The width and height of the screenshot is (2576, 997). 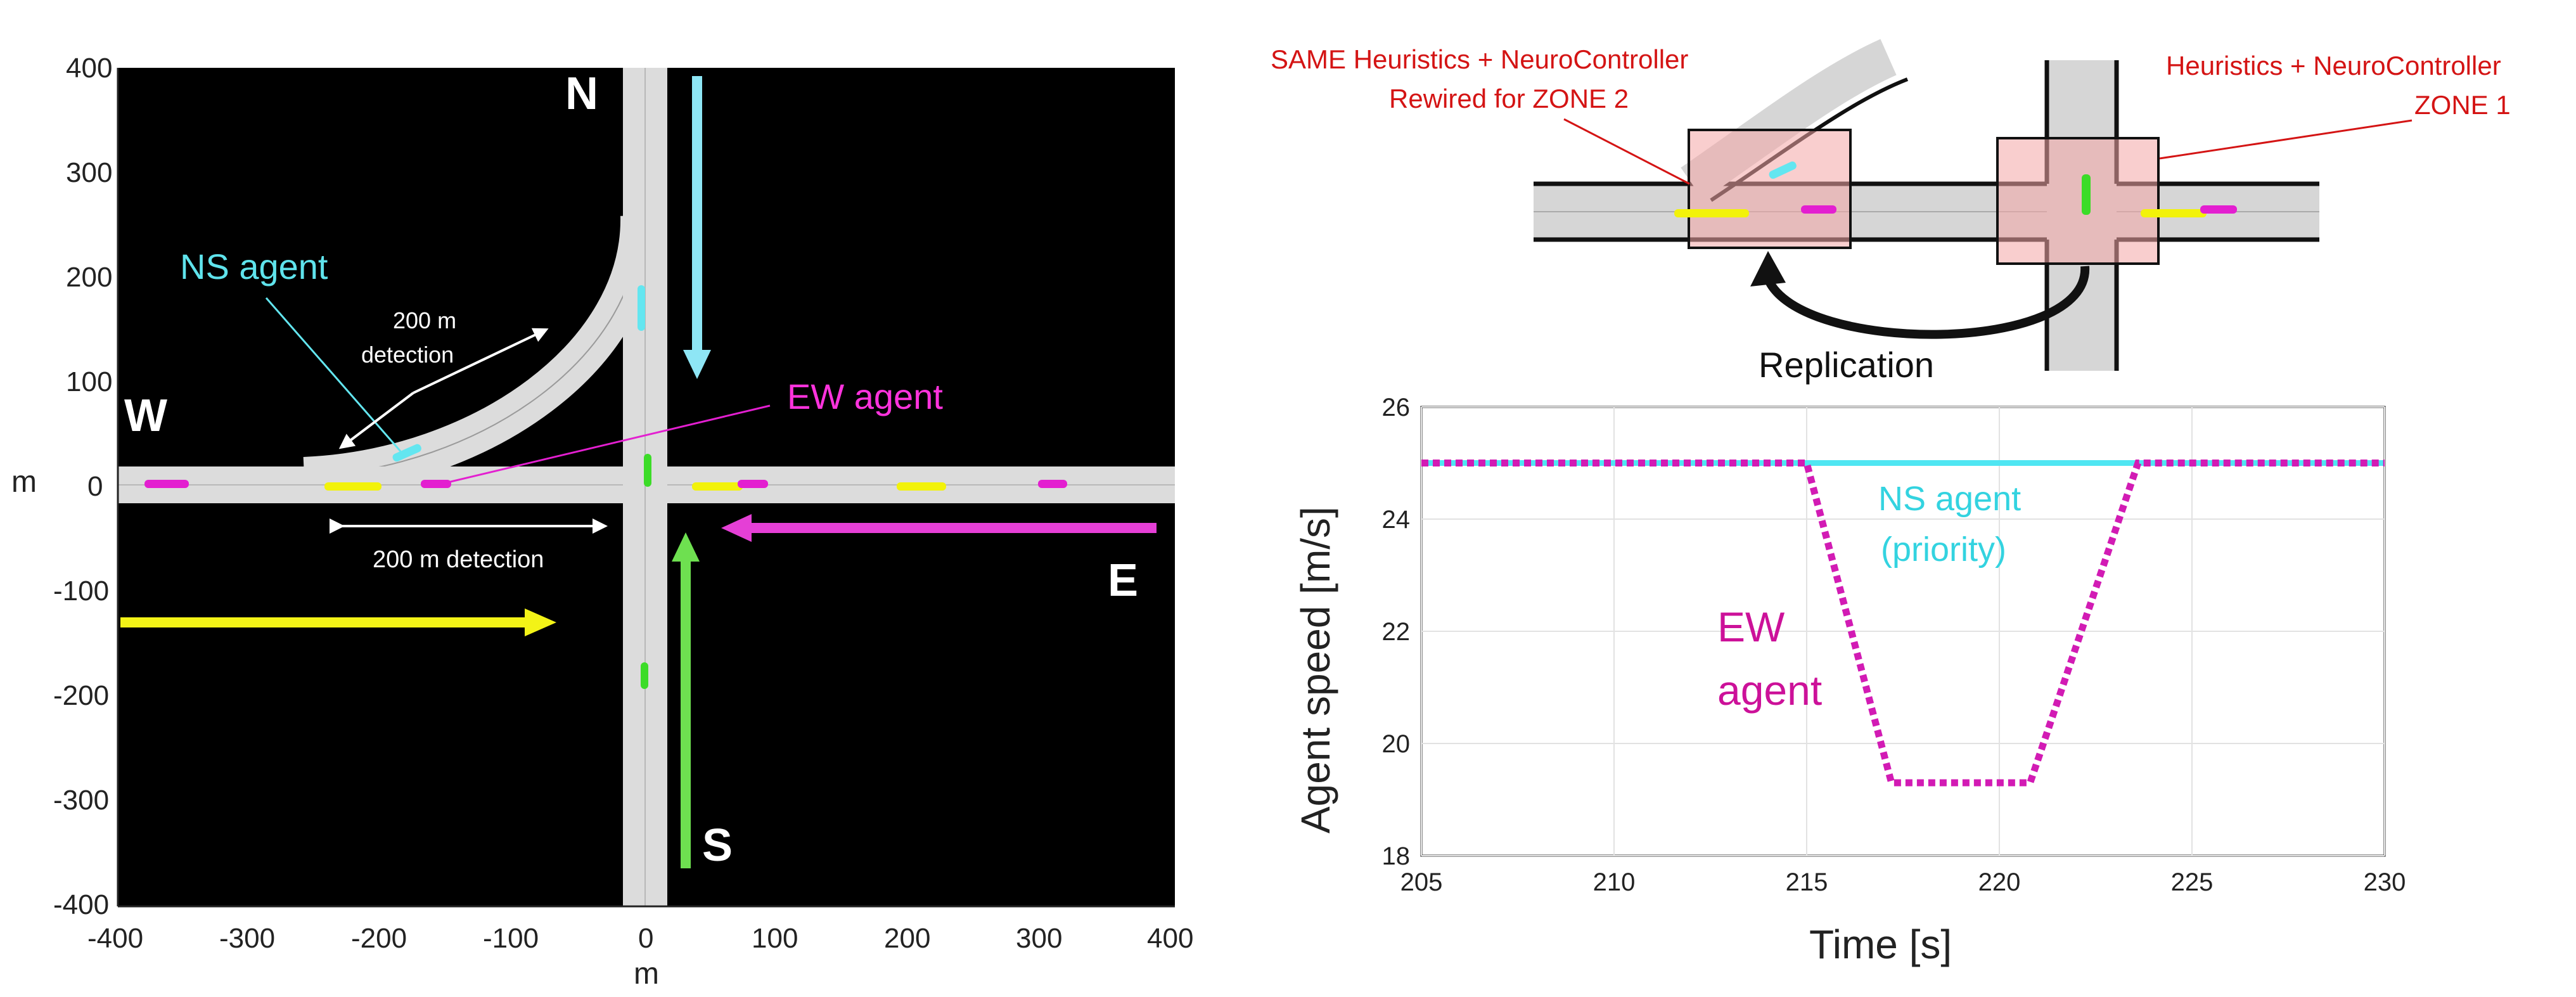 What do you see at coordinates (1123, 580) in the screenshot?
I see `dir-e-label: E` at bounding box center [1123, 580].